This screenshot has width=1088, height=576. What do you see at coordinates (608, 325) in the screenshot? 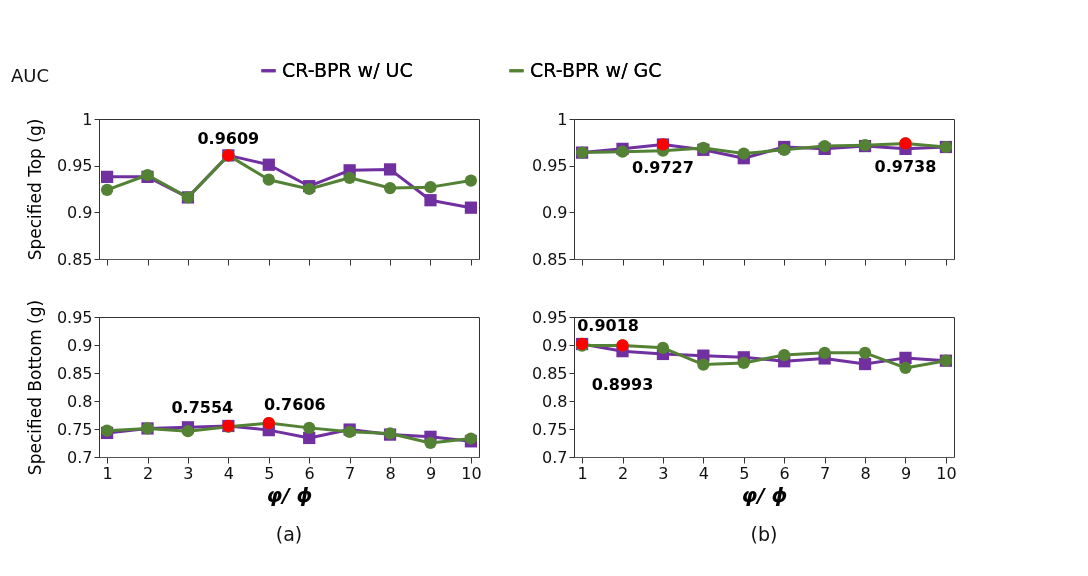
I see `annotation: 0.9018` at bounding box center [608, 325].